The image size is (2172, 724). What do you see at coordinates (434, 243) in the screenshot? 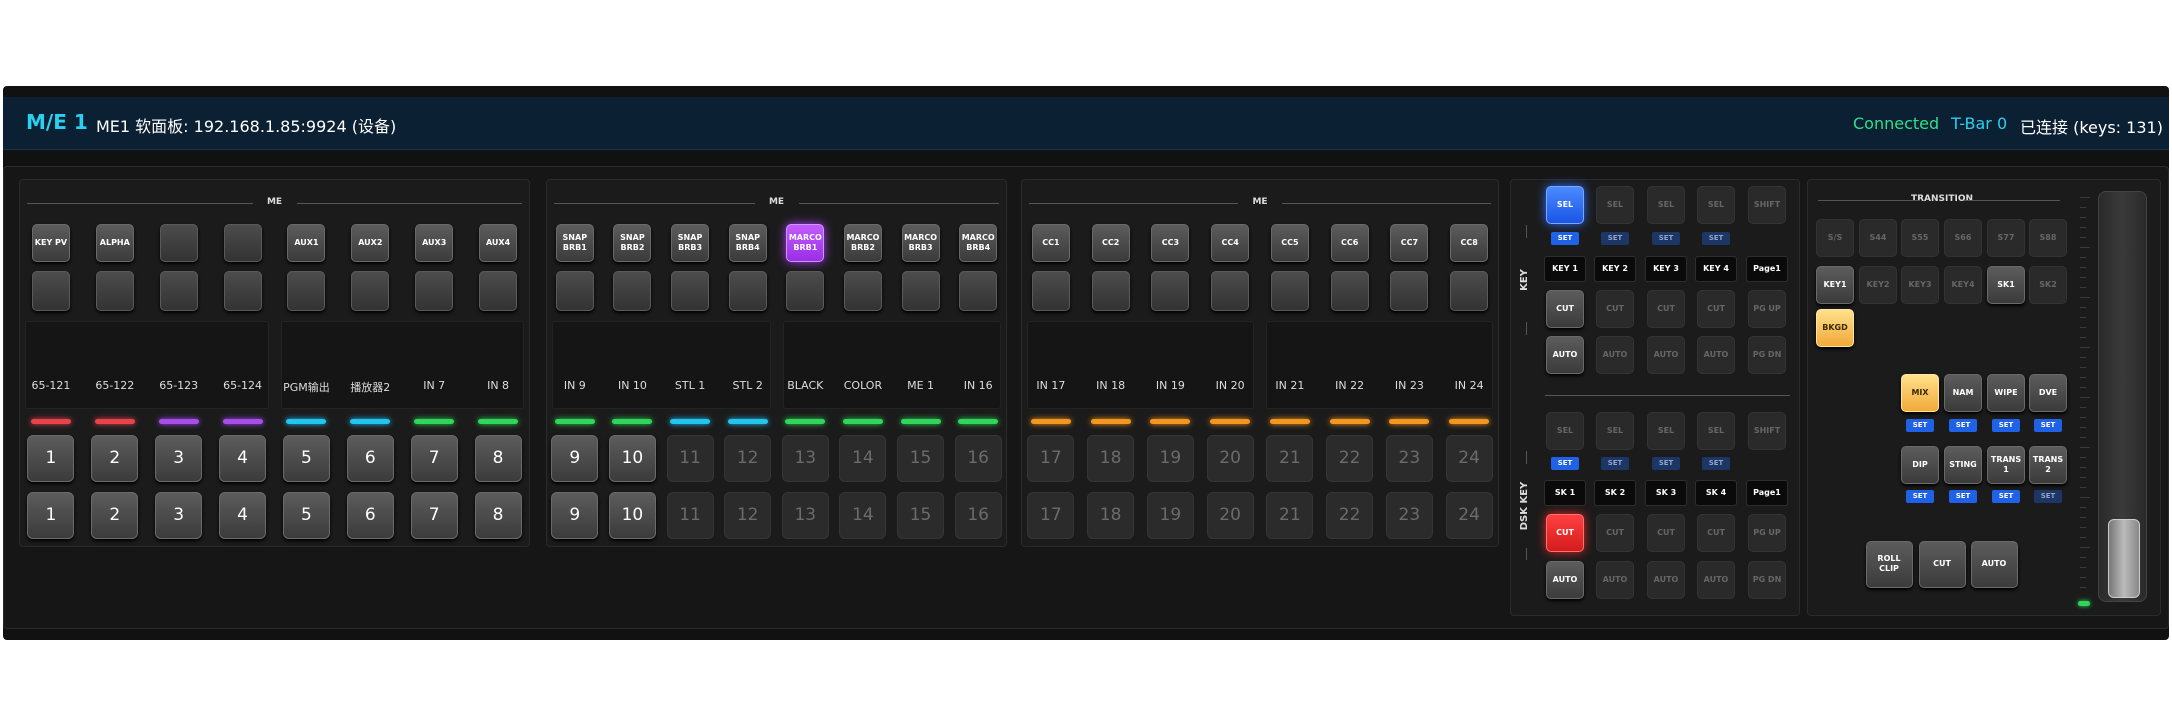
I see `top-button: AUX3` at bounding box center [434, 243].